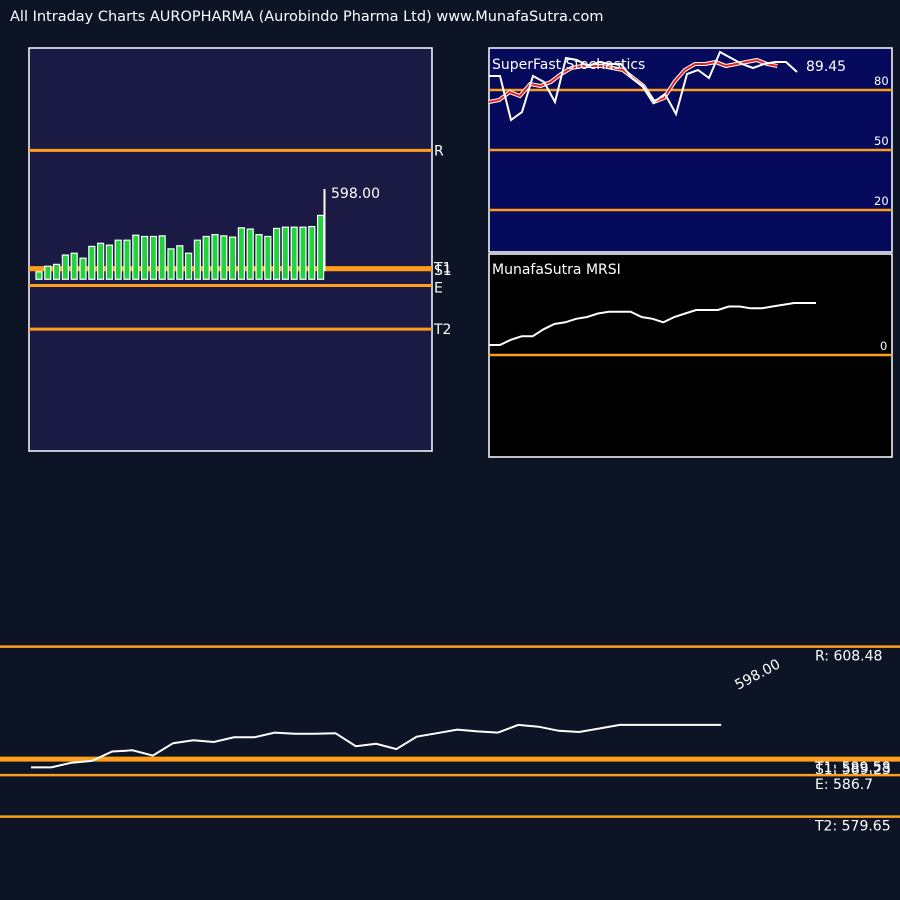  Describe the element at coordinates (852, 827) in the screenshot. I see `line-level-label-t2: T2: 579.65` at that location.